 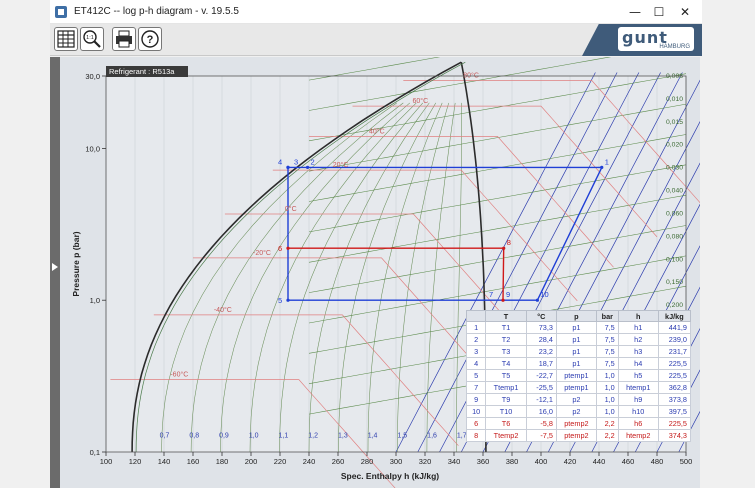 What do you see at coordinates (674, 387) in the screenshot?
I see `table-cell: 362,8` at bounding box center [674, 387].